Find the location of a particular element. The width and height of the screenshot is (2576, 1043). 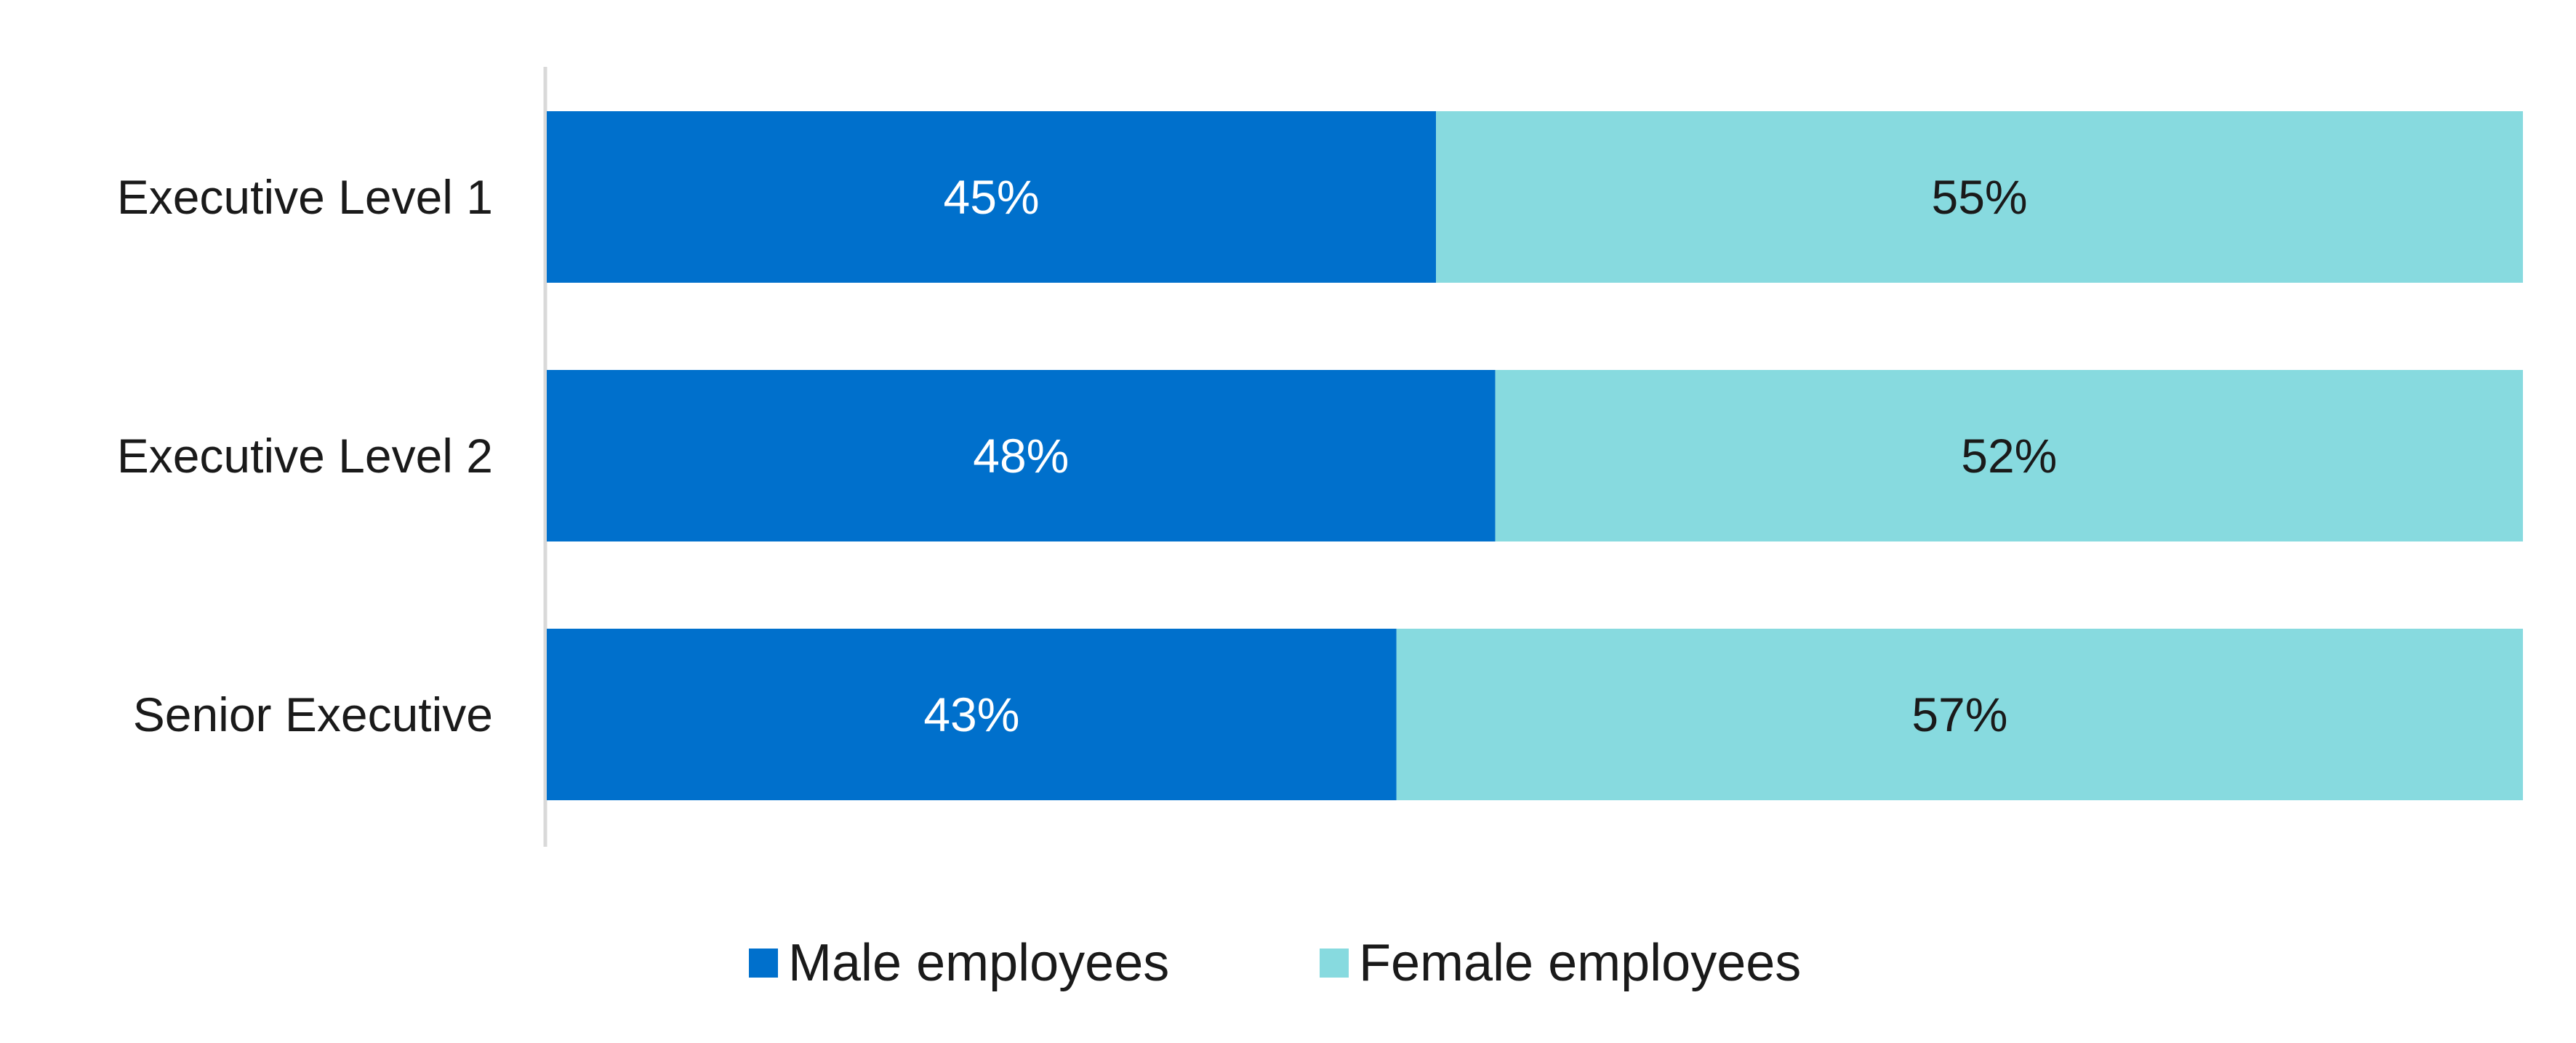

legend-label-male-employees: Male employees is located at coordinates (979, 963).